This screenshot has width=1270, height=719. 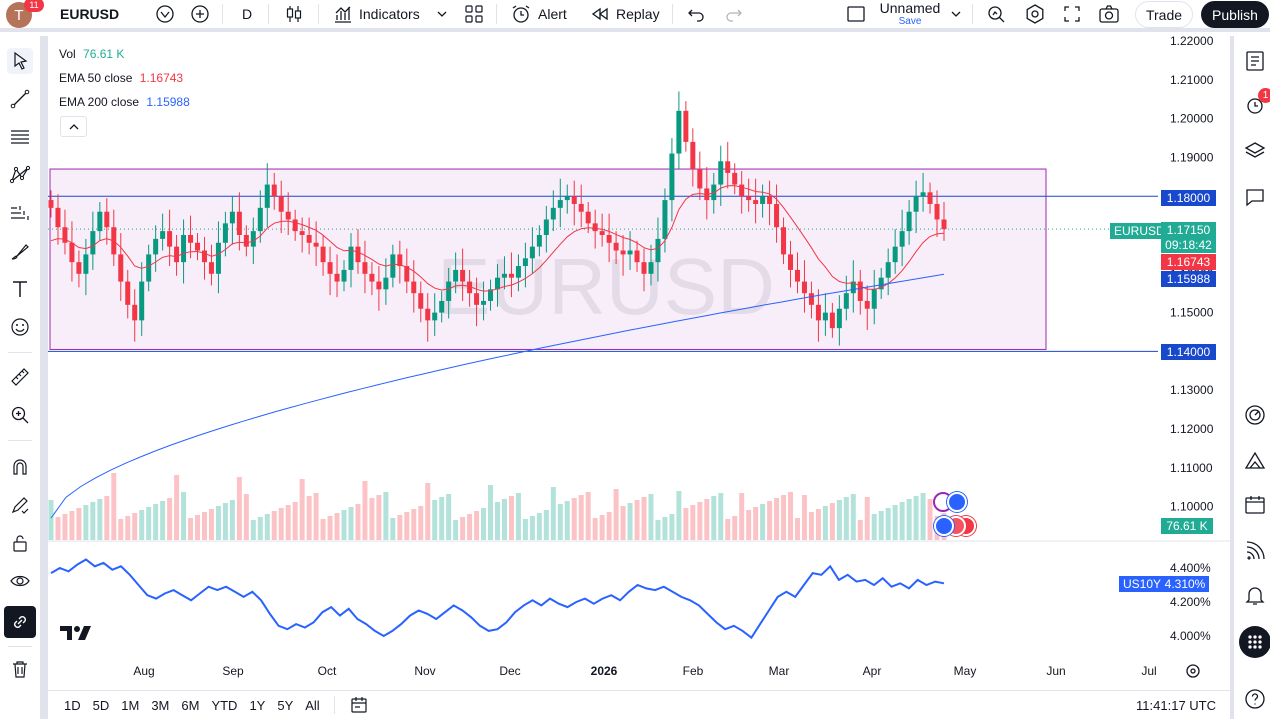 What do you see at coordinates (359, 705) in the screenshot?
I see `calendar-range-icon` at bounding box center [359, 705].